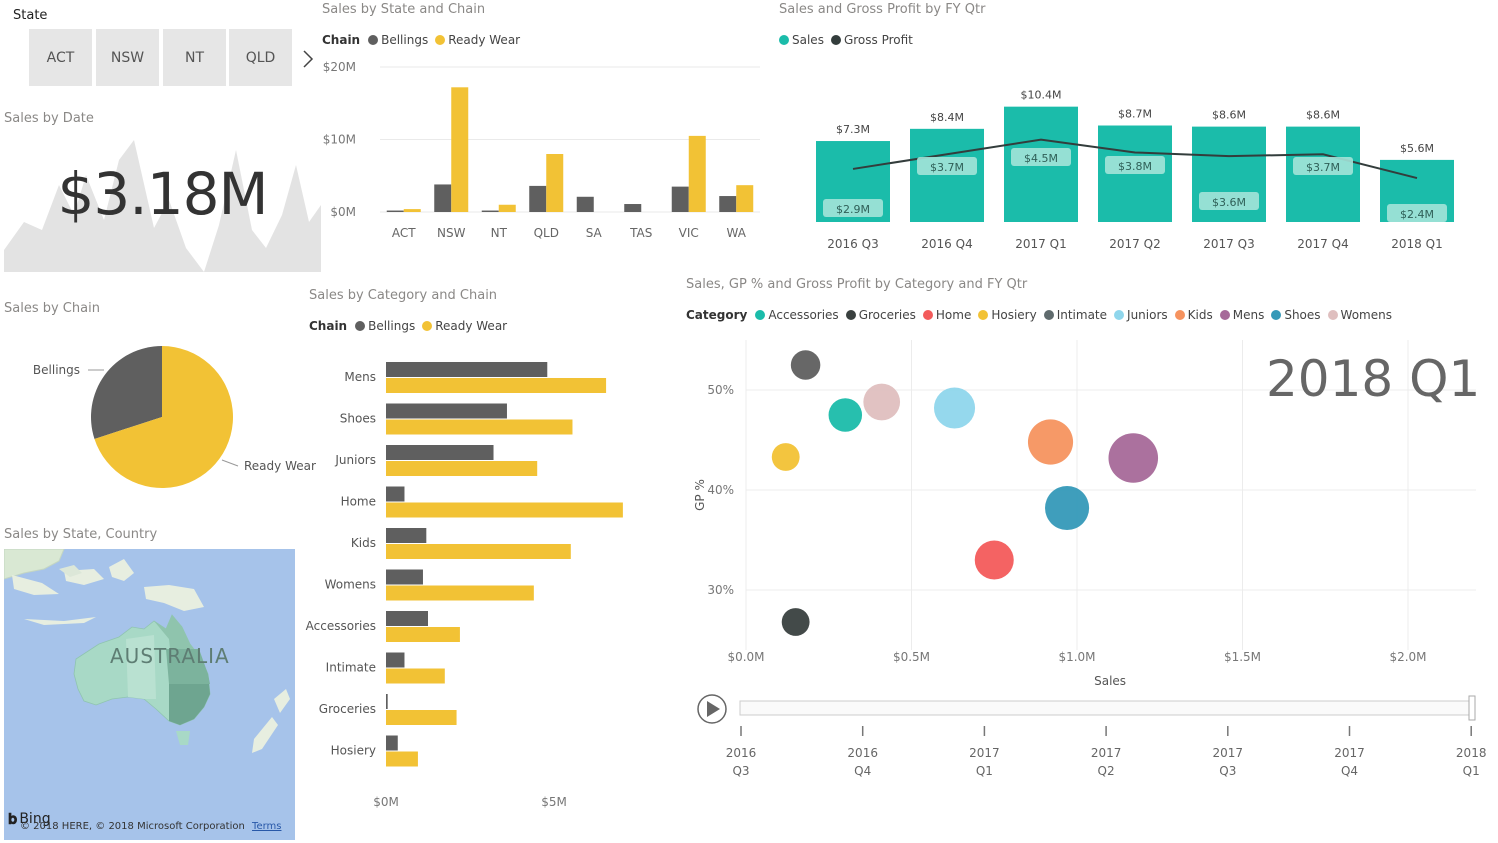 The image size is (1498, 843). Describe the element at coordinates (478, 551) in the screenshot. I see `bar-ready-wear-kids` at that location.